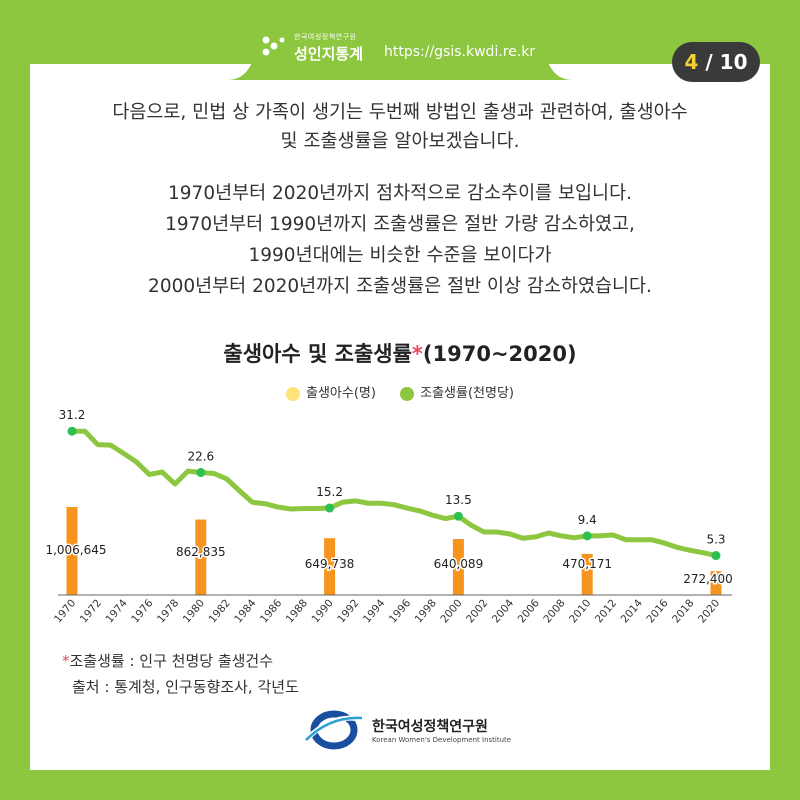 This screenshot has height=800, width=800. What do you see at coordinates (460, 52) in the screenshot?
I see `site-url-link: https://gsis.kwdi.re.kr` at bounding box center [460, 52].